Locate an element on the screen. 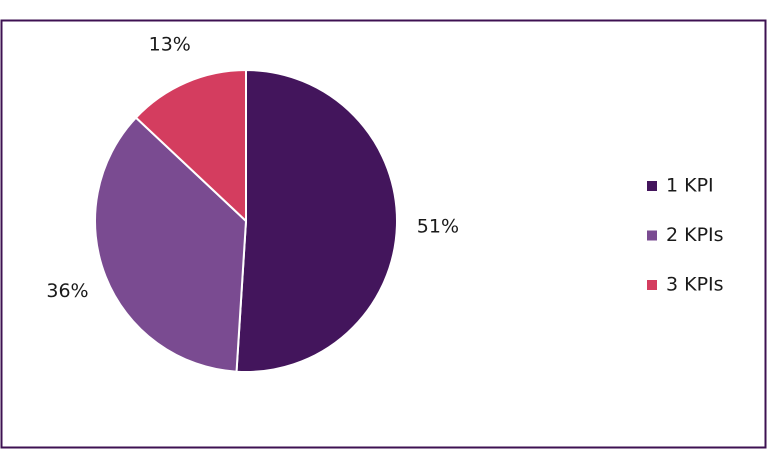  data-label: 13% is located at coordinates (170, 44).